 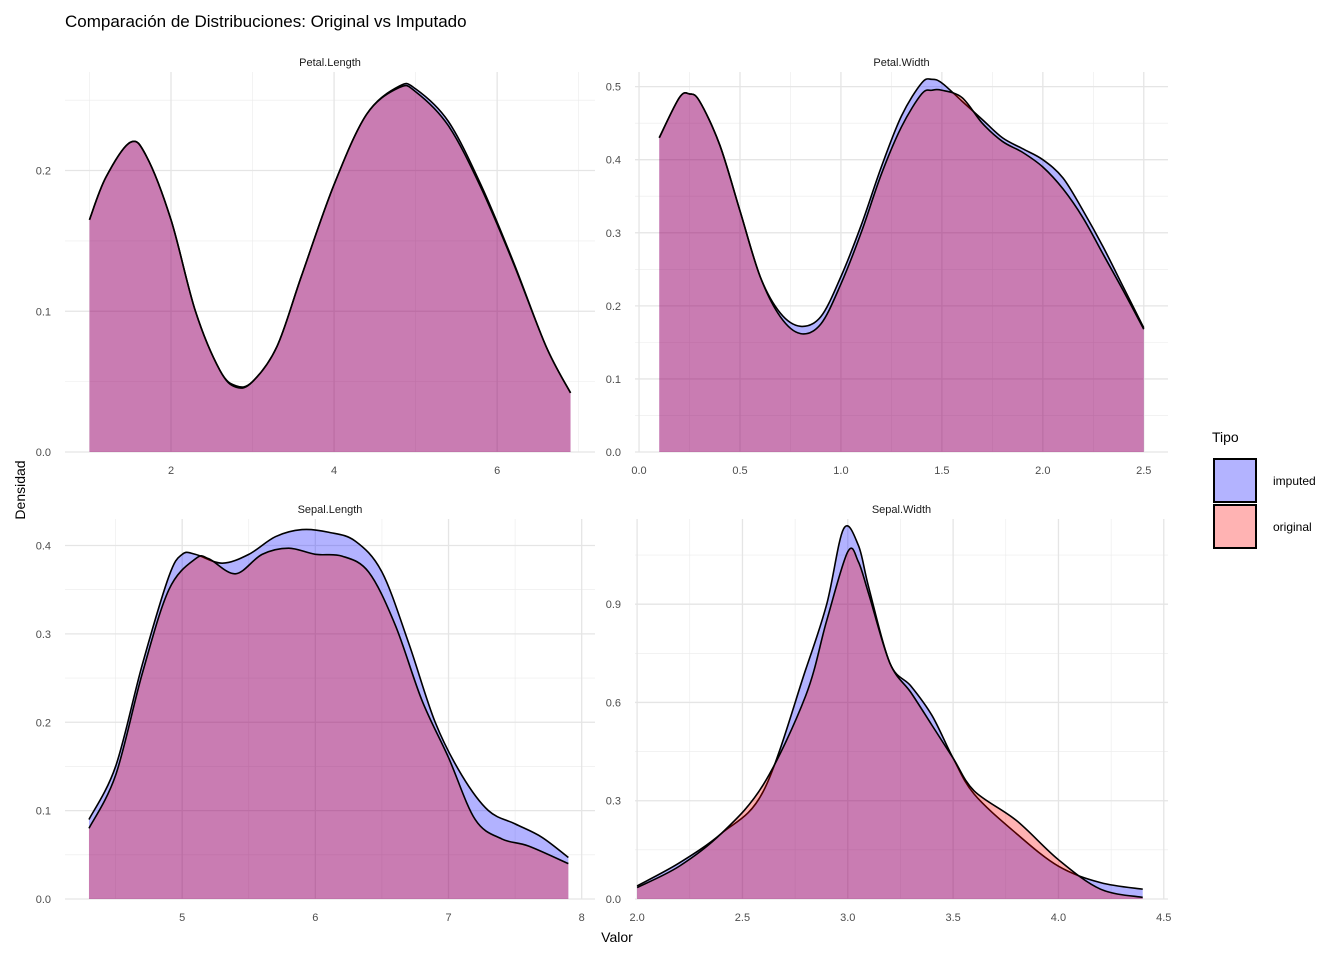 What do you see at coordinates (941, 471) in the screenshot?
I see `x-tick-label: 1.5` at bounding box center [941, 471].